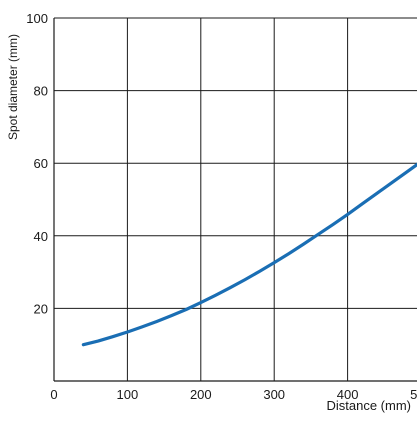 Image resolution: width=417 pixels, height=422 pixels. What do you see at coordinates (368, 405) in the screenshot?
I see `x-axis-label: Distance (mm)` at bounding box center [368, 405].